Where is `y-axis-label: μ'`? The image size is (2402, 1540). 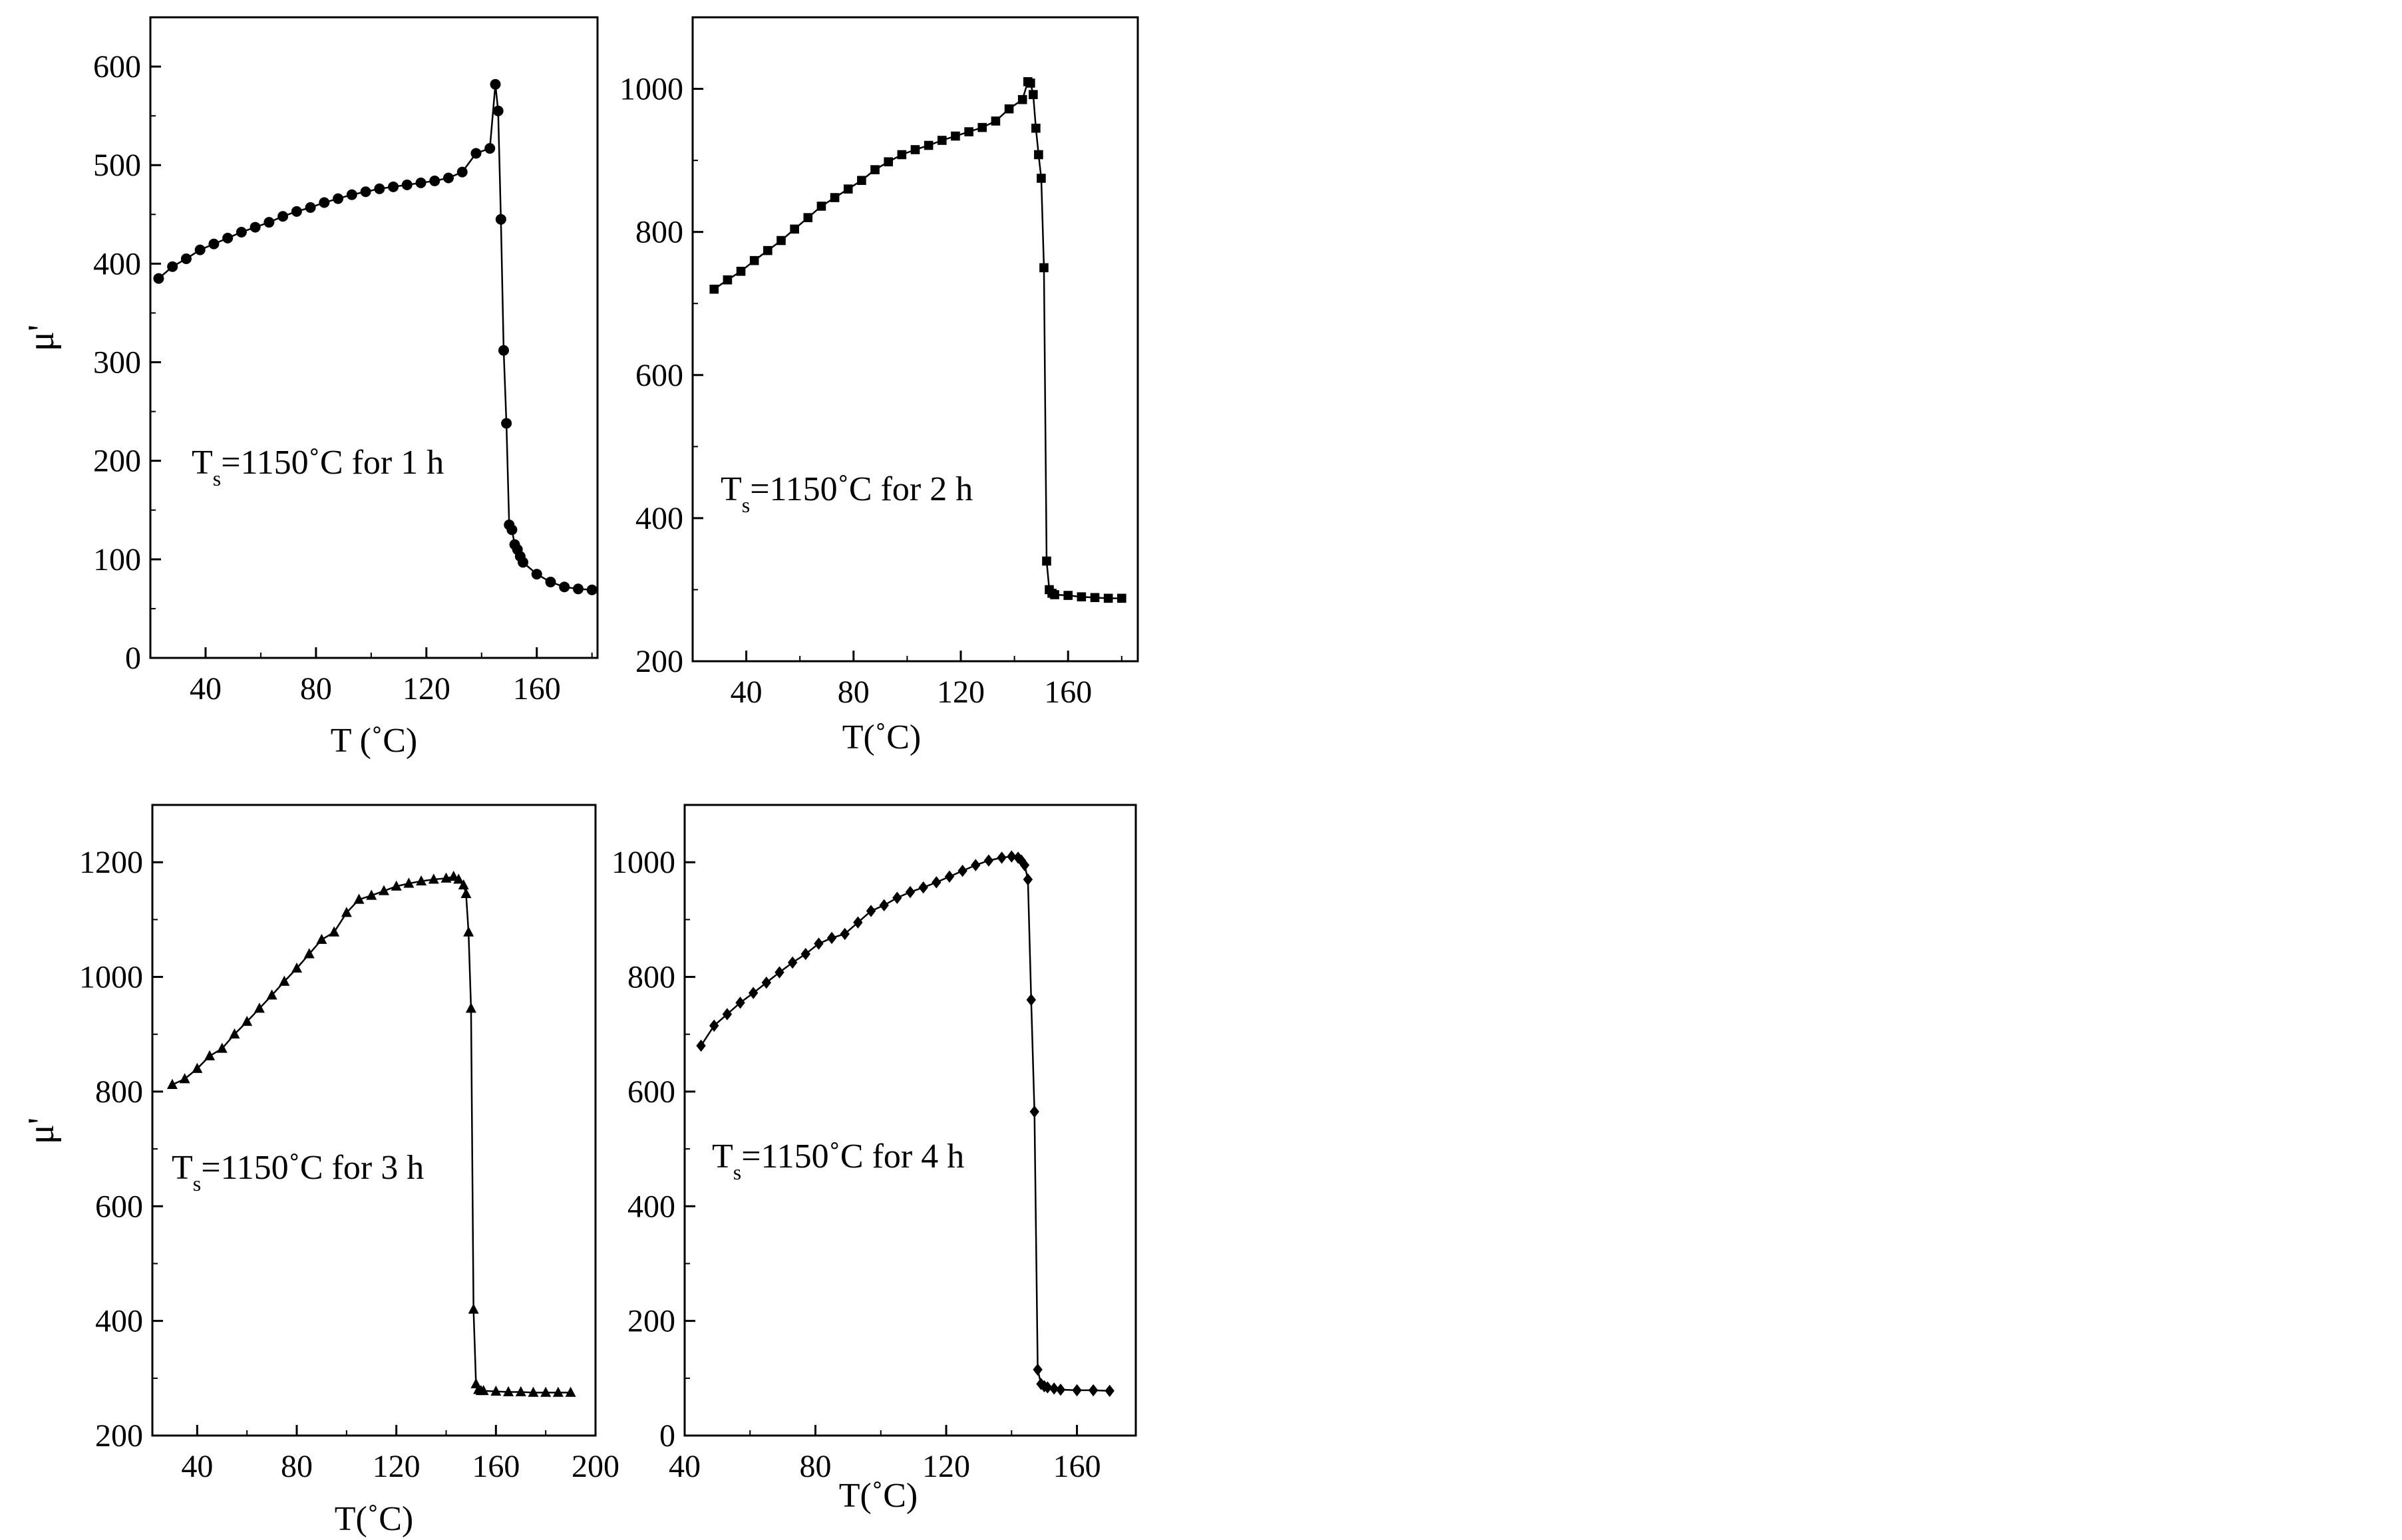
y-axis-label: μ' is located at coordinates (41, 1131).